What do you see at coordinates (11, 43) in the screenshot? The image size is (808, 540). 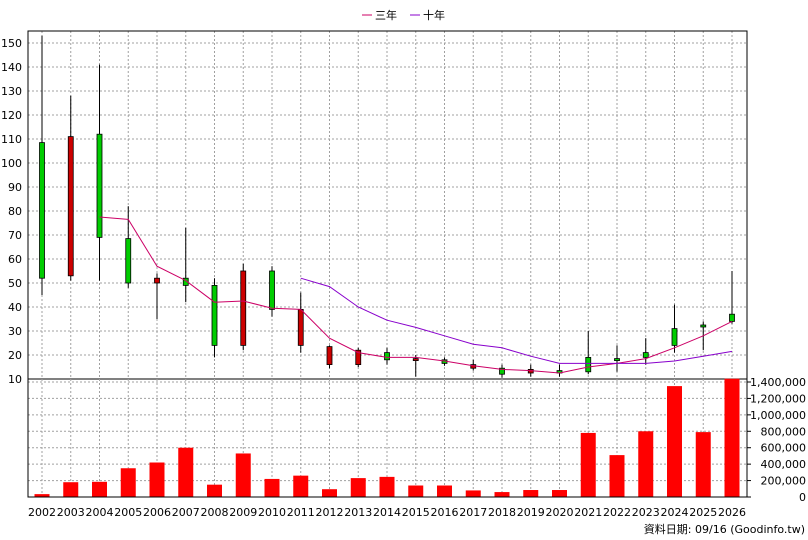 I see `price-tick-label: 150` at bounding box center [11, 43].